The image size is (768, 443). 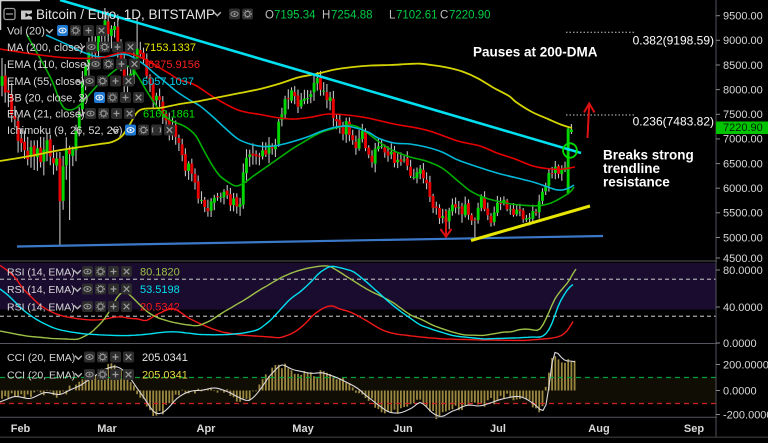 What do you see at coordinates (326, 16) in the screenshot?
I see `svg-text: H` at bounding box center [326, 16].